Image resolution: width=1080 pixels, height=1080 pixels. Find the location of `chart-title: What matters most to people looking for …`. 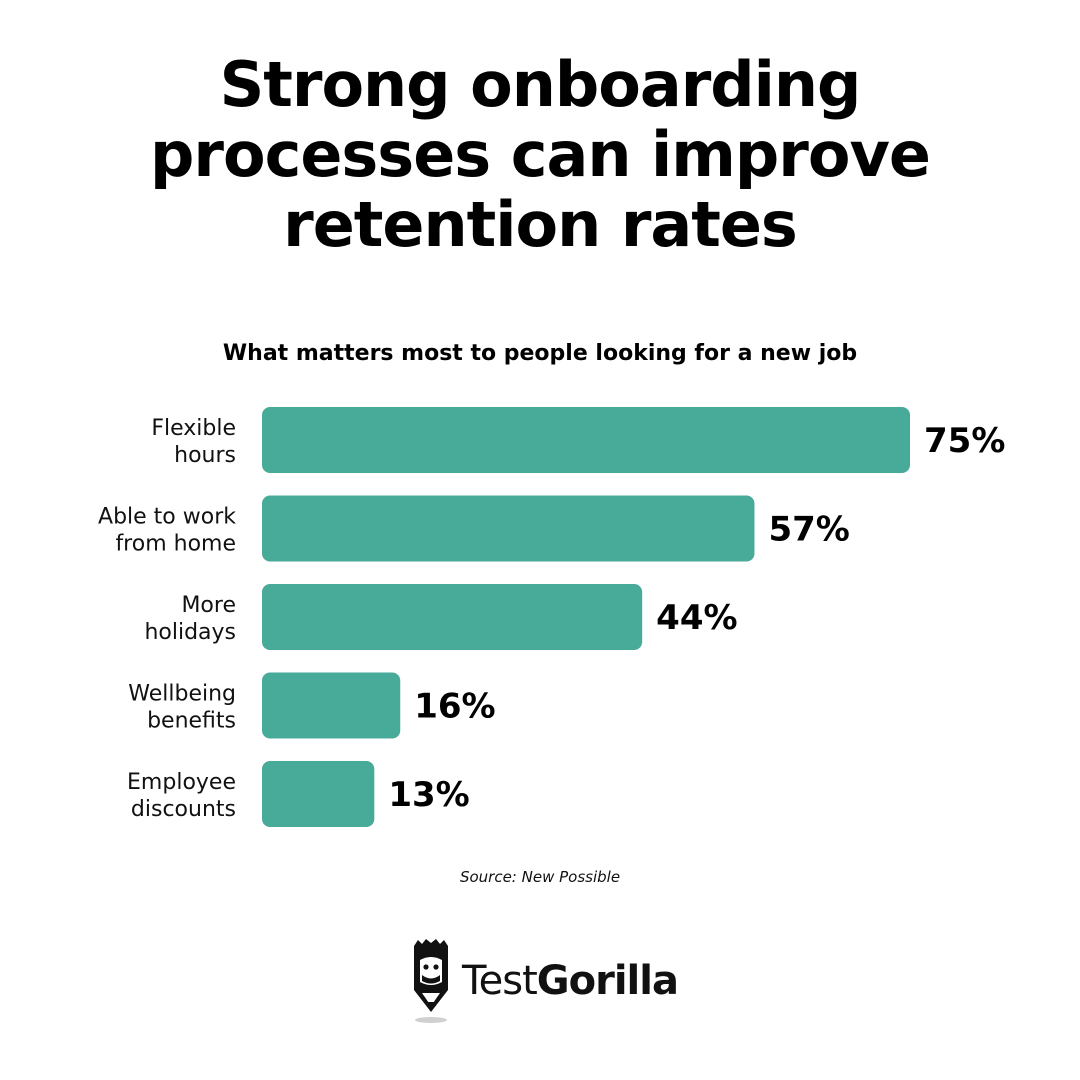

chart-title: What matters most to people looking for … is located at coordinates (540, 353).